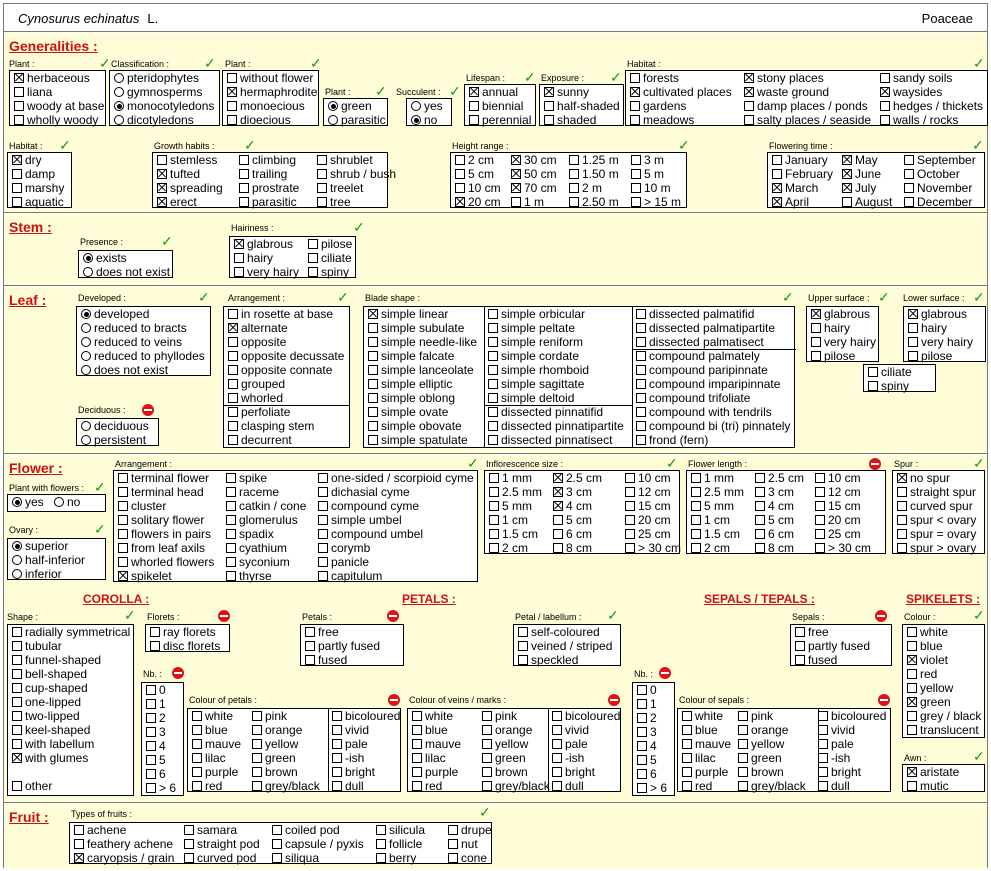 This screenshot has width=991, height=871. What do you see at coordinates (259, 412) in the screenshot?
I see `option-perfoliate: perfoliate` at bounding box center [259, 412].